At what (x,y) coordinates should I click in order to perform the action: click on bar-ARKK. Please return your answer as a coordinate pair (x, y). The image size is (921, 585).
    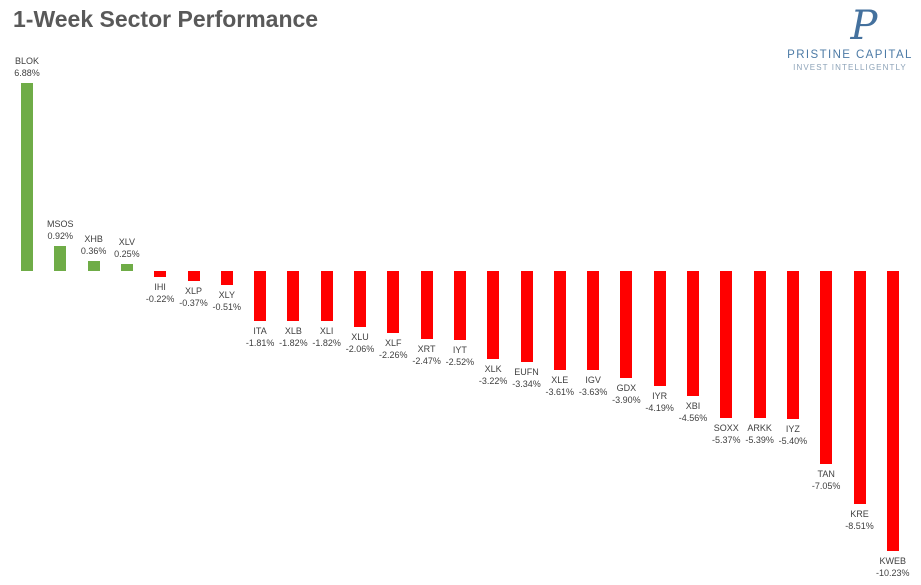
    Looking at the image, I should click on (759, 344).